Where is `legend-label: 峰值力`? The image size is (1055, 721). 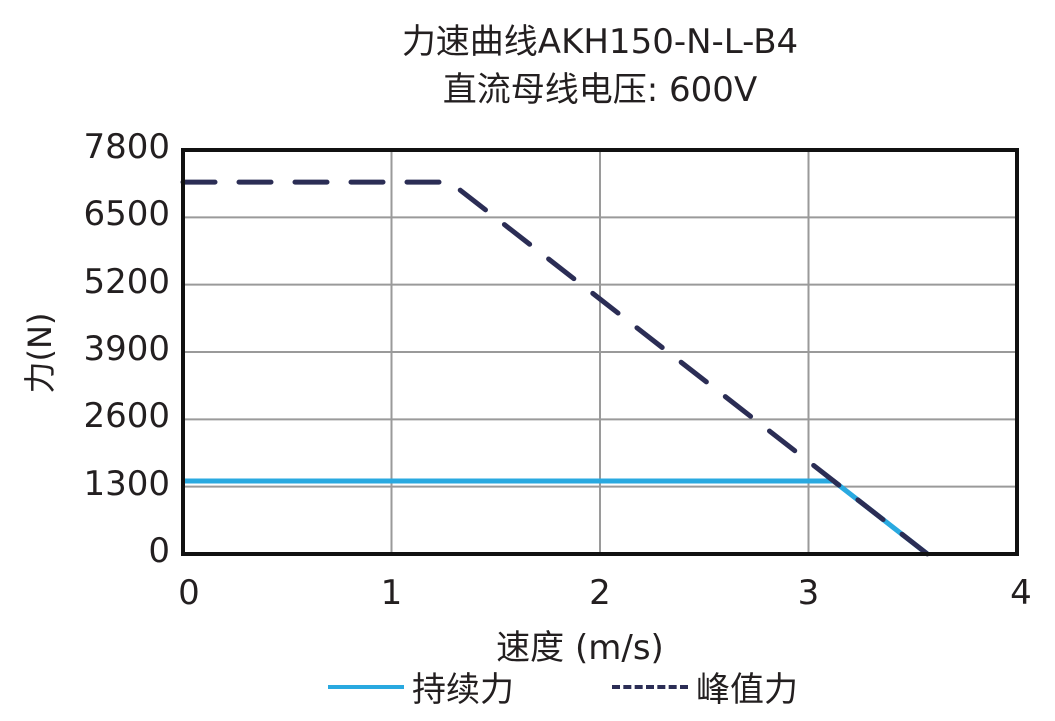 legend-label: 峰值力 is located at coordinates (747, 690).